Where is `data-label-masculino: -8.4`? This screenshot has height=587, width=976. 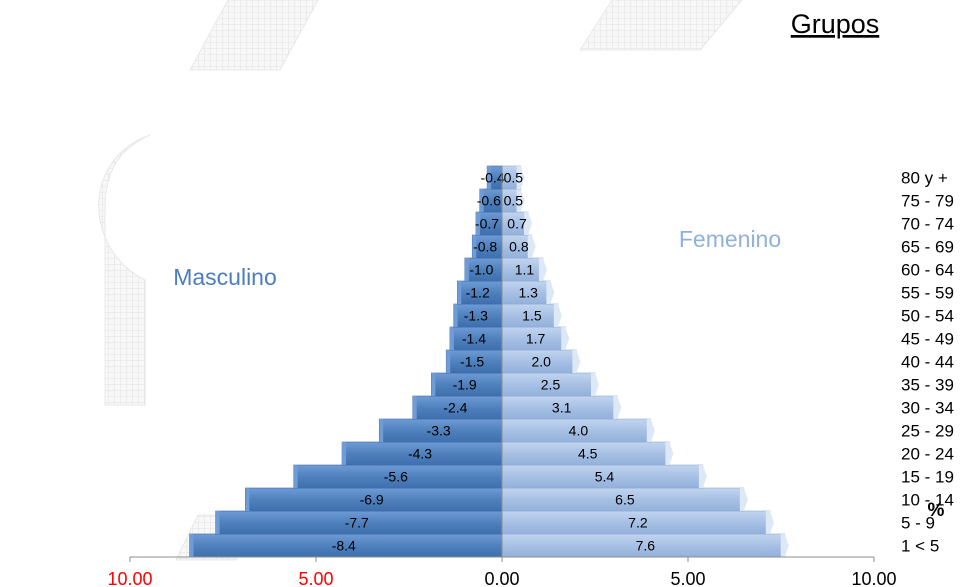 data-label-masculino: -8.4 is located at coordinates (344, 546).